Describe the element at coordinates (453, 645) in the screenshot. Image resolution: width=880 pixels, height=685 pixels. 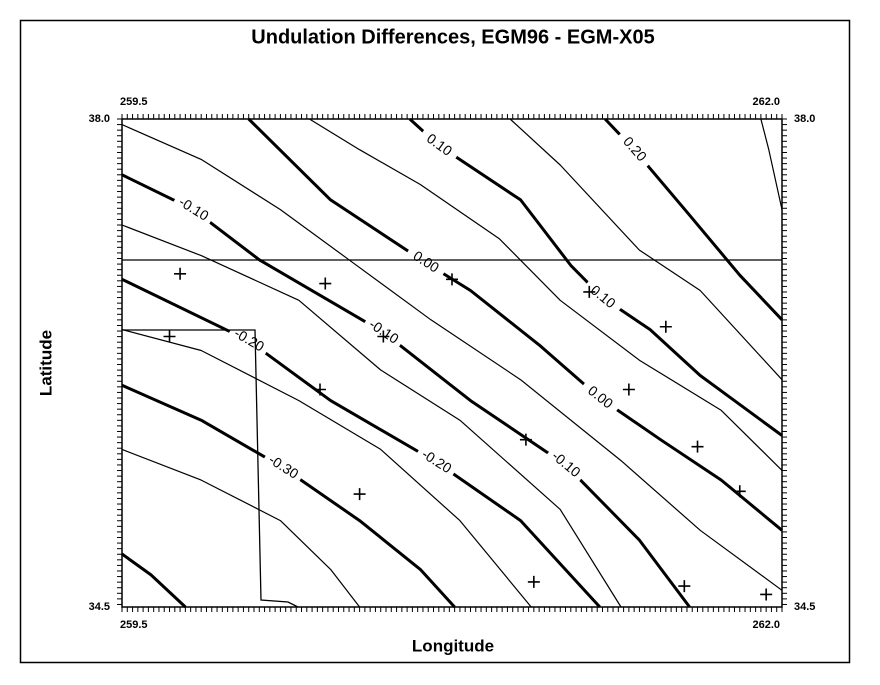
I see `x-axis-label: Longitude` at that location.